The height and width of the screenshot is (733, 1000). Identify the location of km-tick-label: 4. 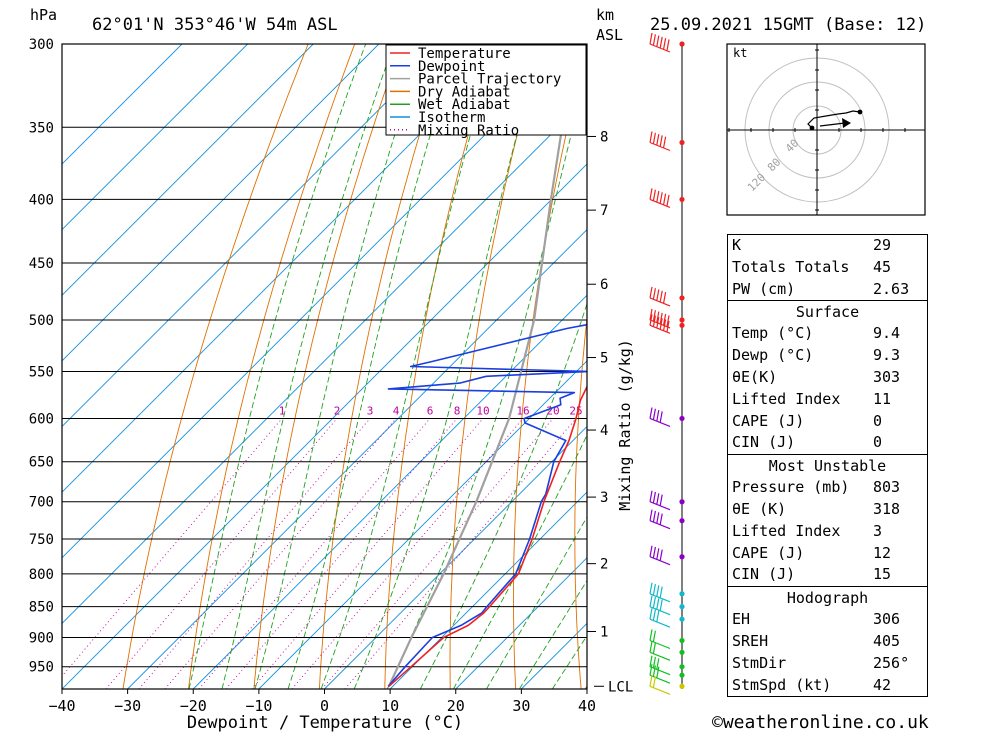
(604, 431).